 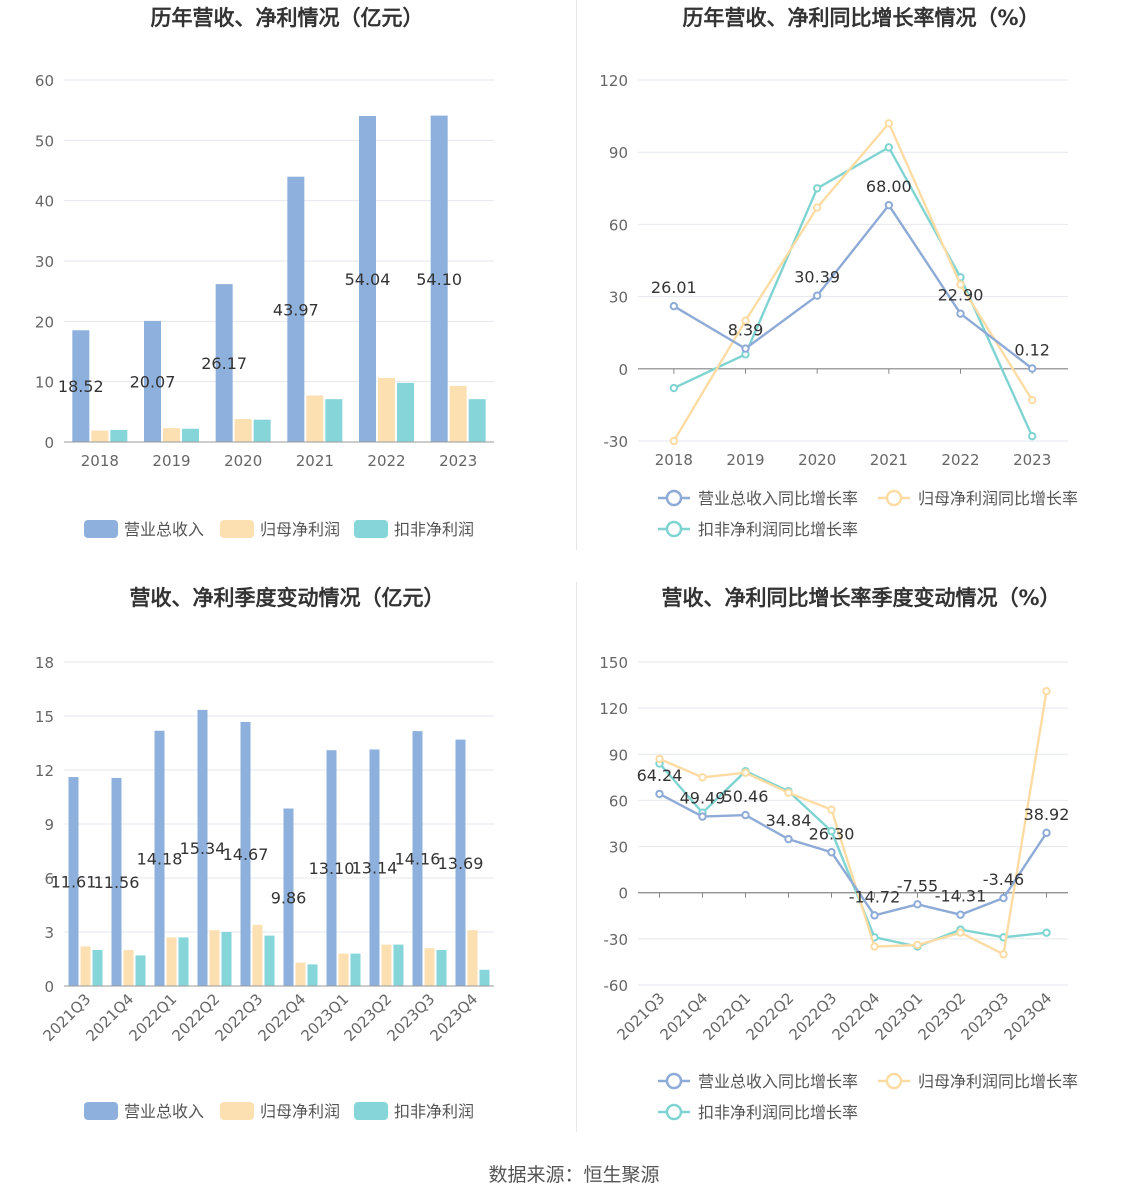 I want to click on y-tick-label: 150, so click(x=613, y=663).